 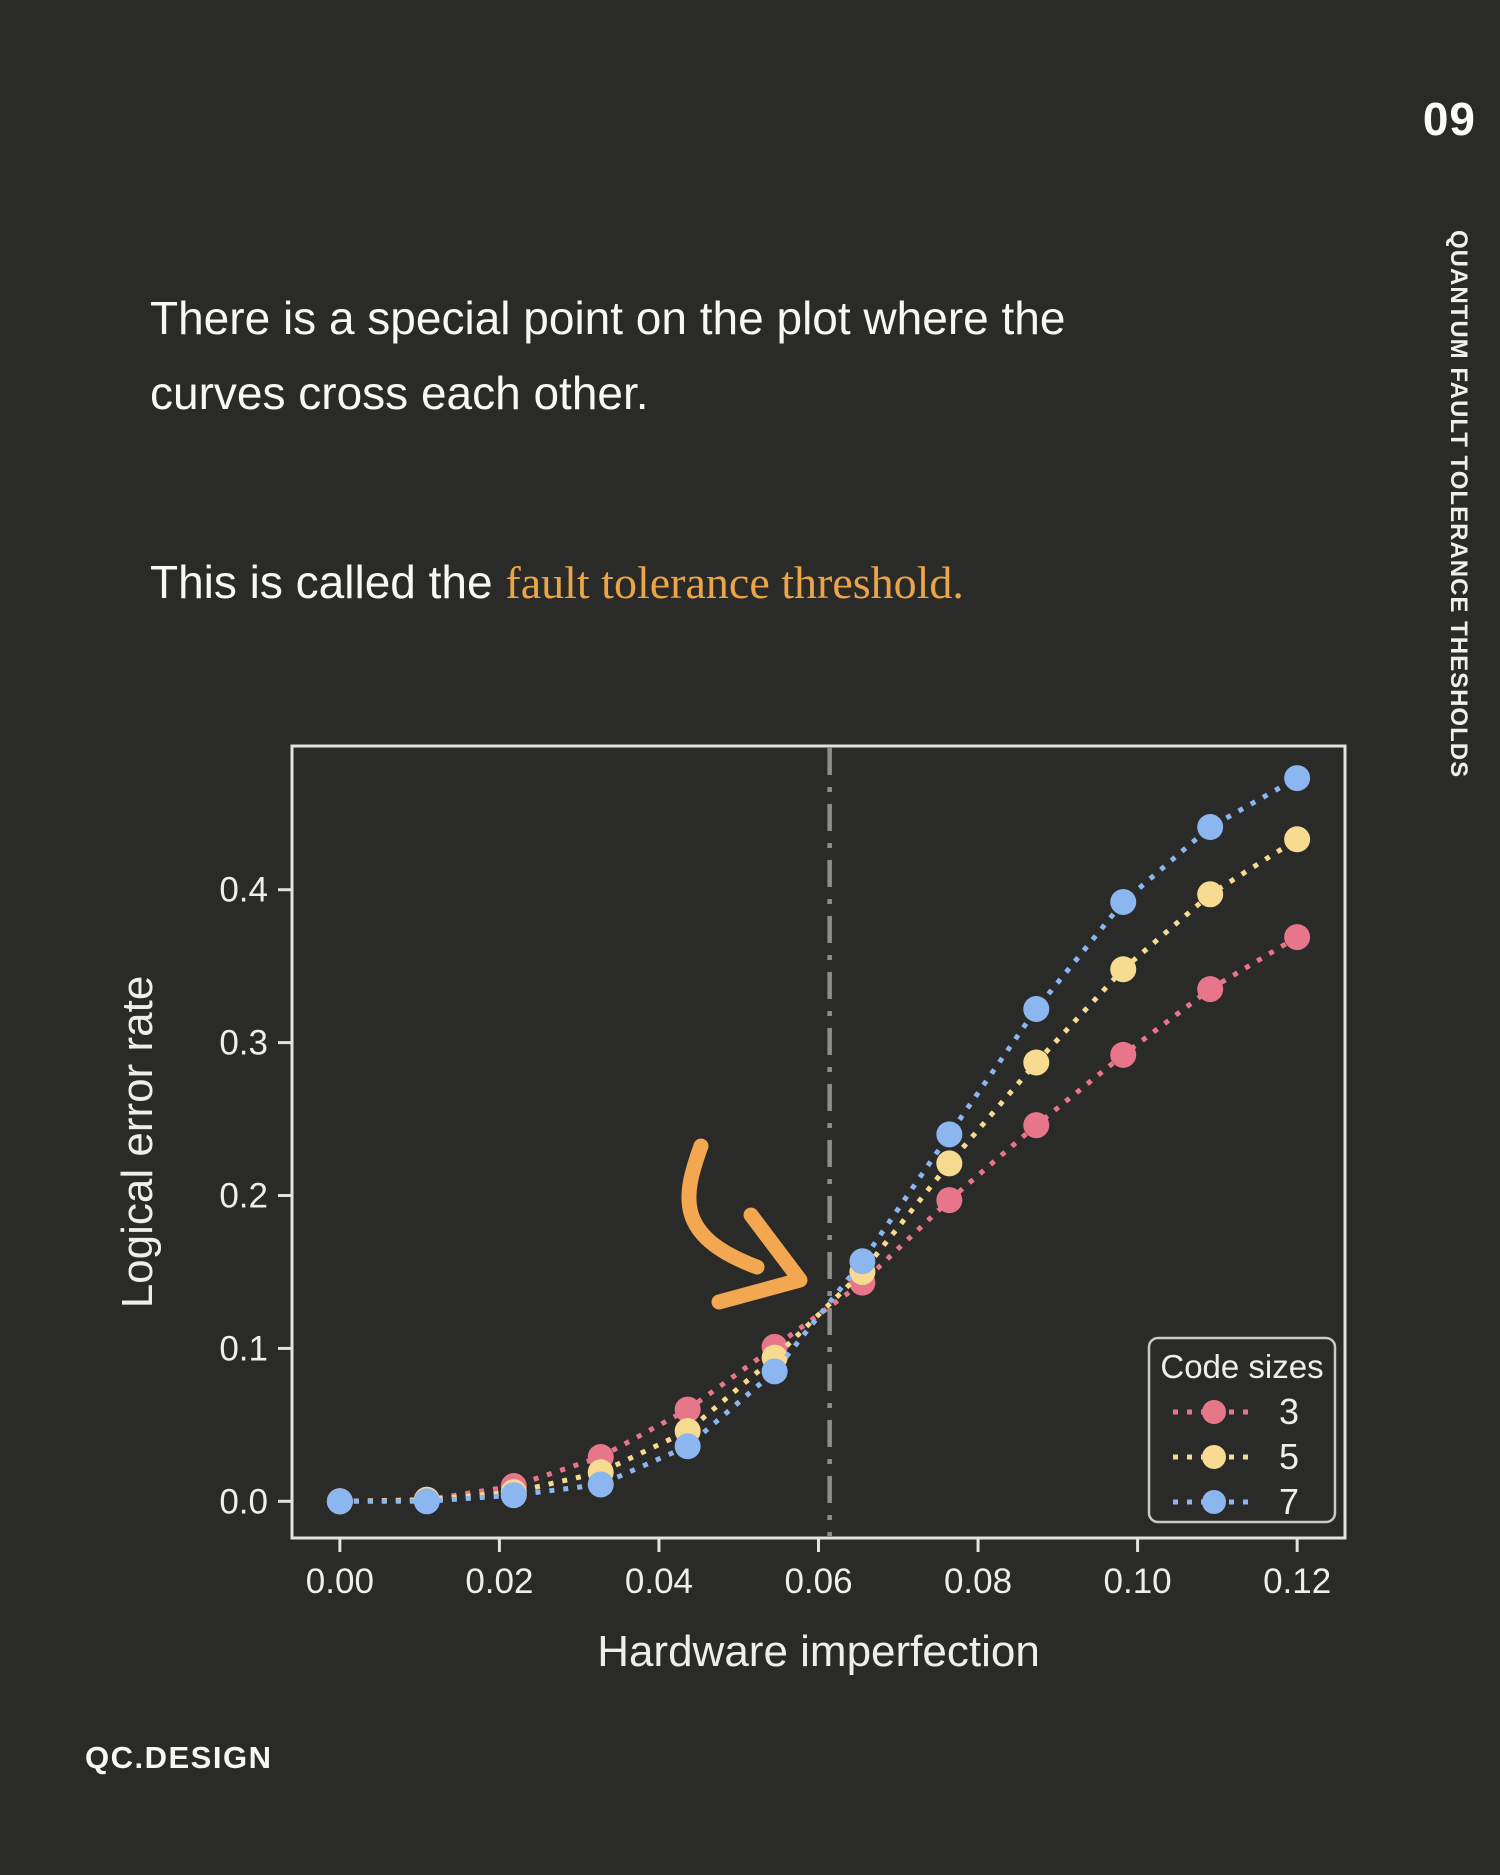 What do you see at coordinates (243, 1043) in the screenshot?
I see `y-tick-label: 0.3` at bounding box center [243, 1043].